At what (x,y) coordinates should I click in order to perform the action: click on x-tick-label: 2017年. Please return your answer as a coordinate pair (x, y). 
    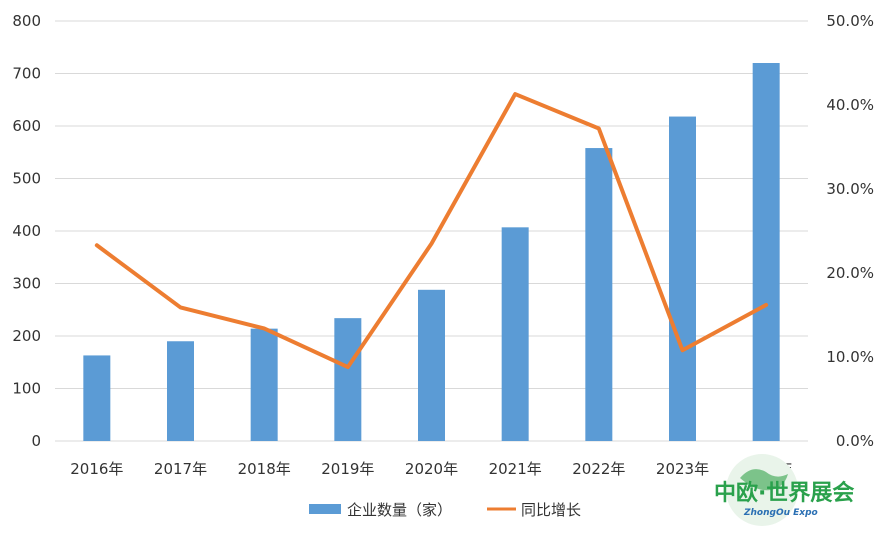
    Looking at the image, I should click on (180, 469).